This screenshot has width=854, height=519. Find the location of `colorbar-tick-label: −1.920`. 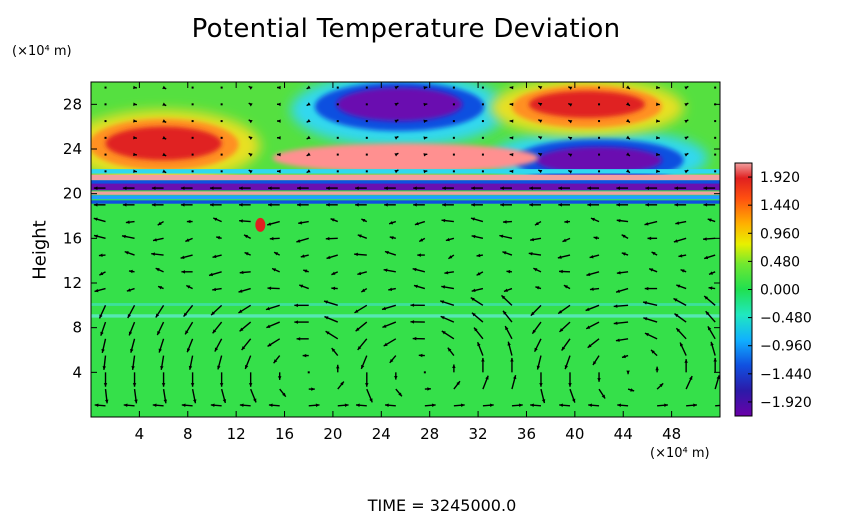

colorbar-tick-label: −1.920 is located at coordinates (786, 403).